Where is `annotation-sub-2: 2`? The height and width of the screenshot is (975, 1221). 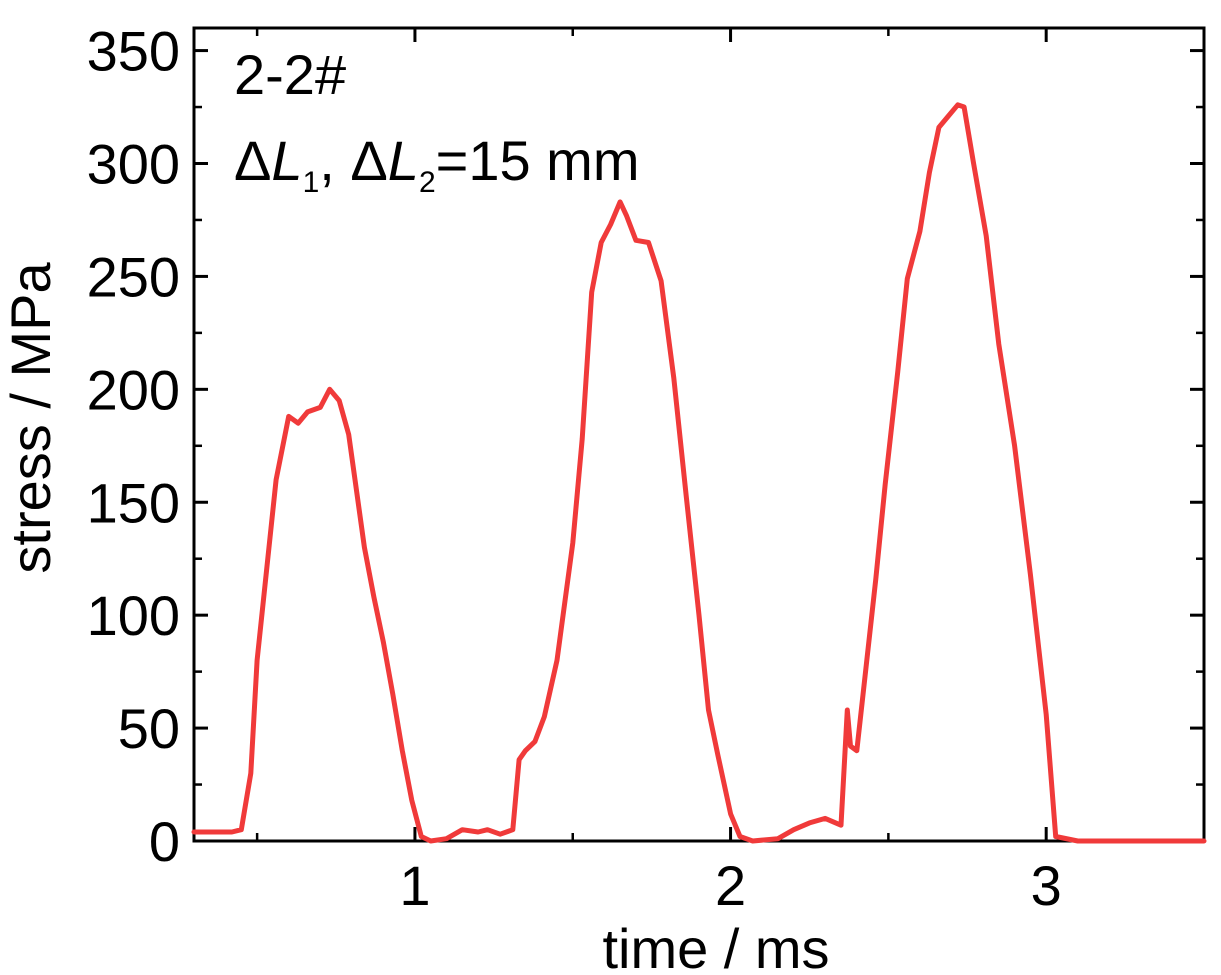
annotation-sub-2: 2 is located at coordinates (427, 182).